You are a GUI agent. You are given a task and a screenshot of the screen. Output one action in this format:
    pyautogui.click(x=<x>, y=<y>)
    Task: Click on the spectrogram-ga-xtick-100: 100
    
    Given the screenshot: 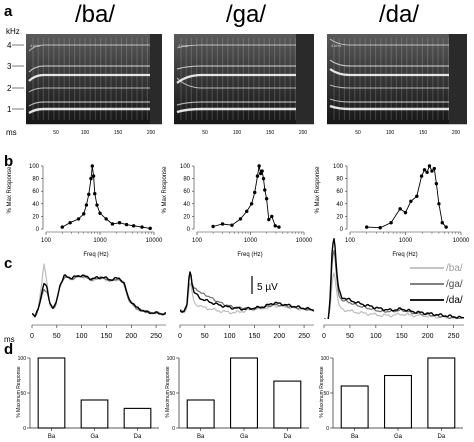 What is the action you would take?
    pyautogui.click(x=237, y=133)
    